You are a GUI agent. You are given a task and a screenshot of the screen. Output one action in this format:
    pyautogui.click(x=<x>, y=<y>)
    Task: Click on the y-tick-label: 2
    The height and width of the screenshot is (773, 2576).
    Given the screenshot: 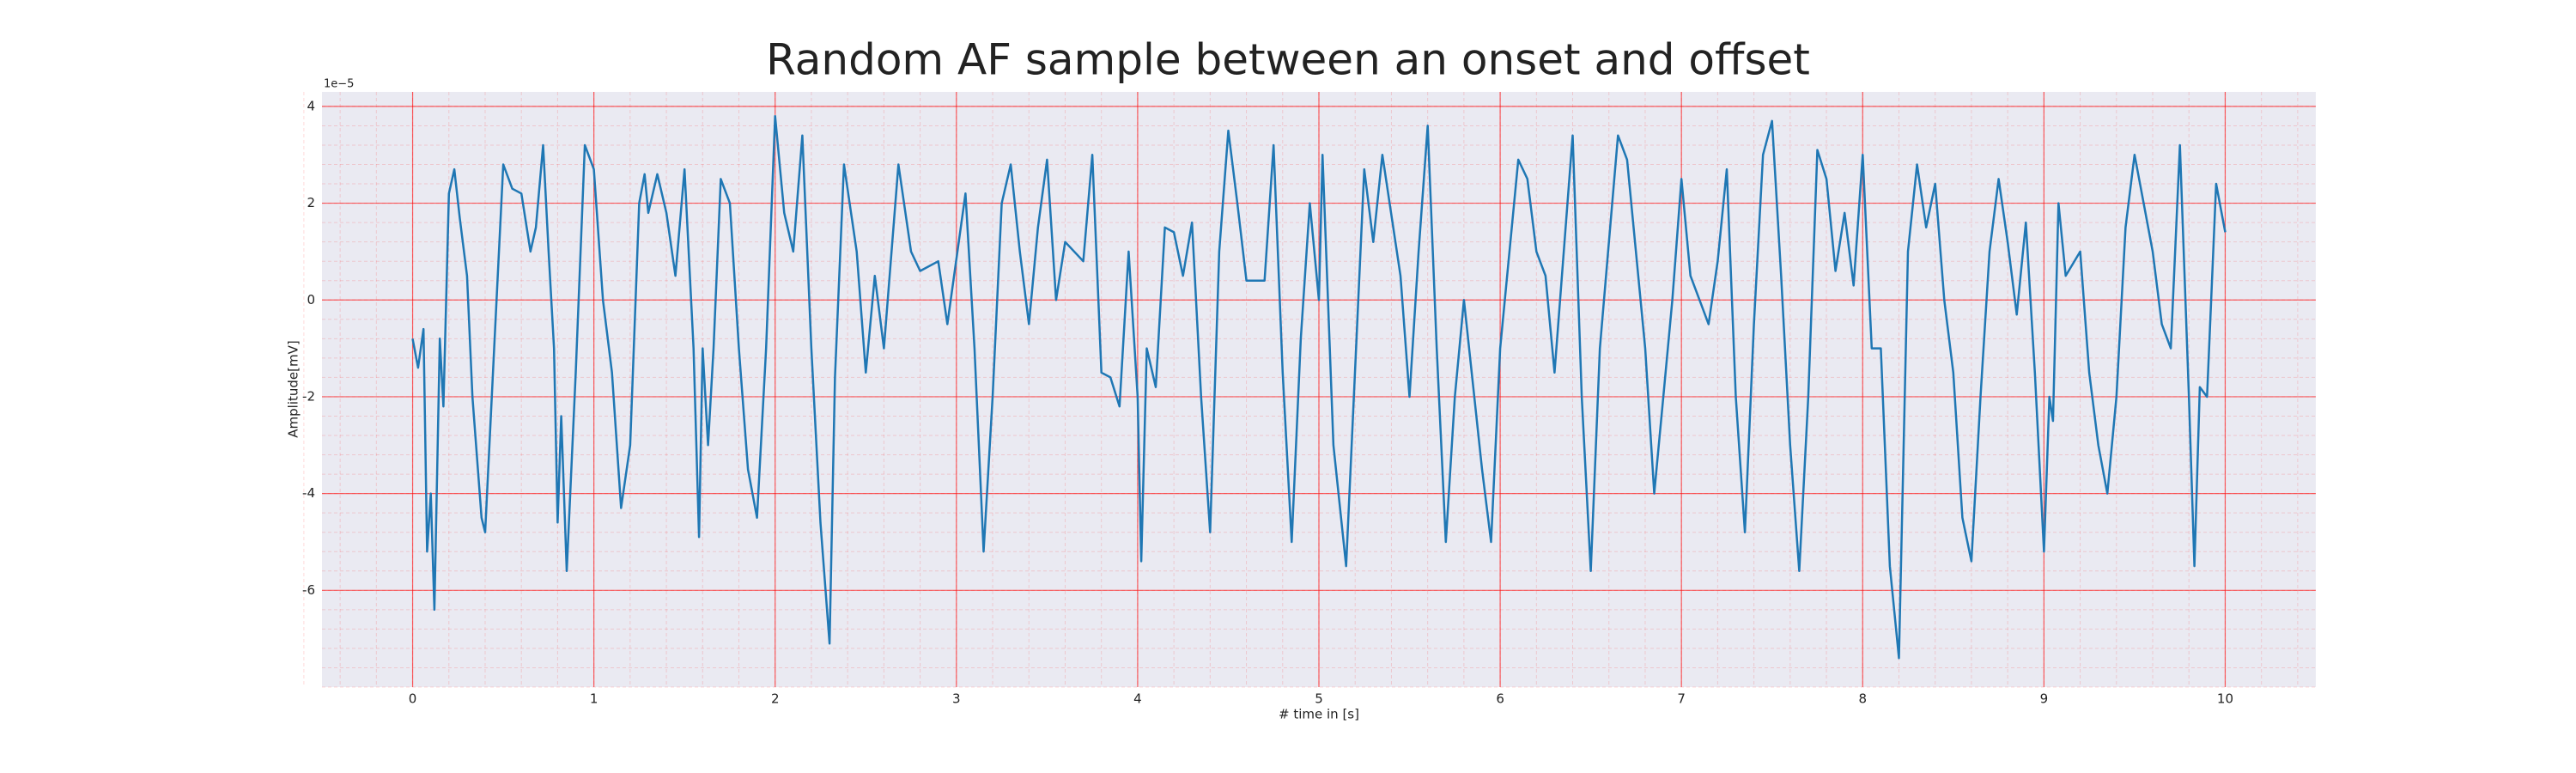 What is the action you would take?
    pyautogui.click(x=311, y=202)
    